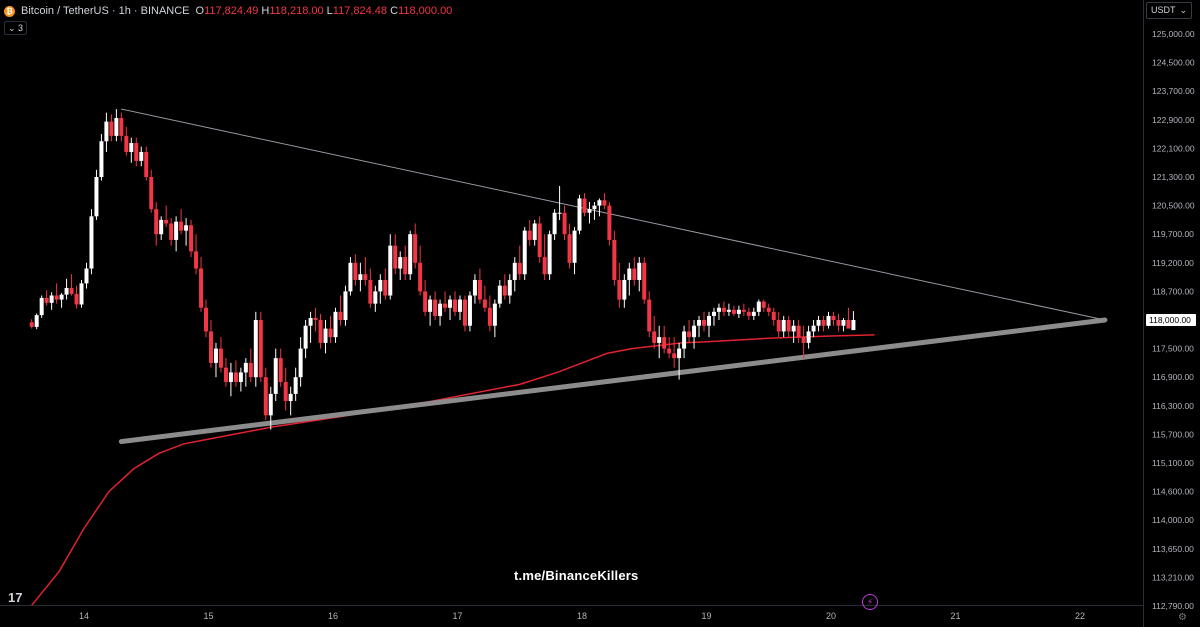 The width and height of the screenshot is (1200, 627). What do you see at coordinates (333, 616) in the screenshot?
I see `x-tick-label: 16` at bounding box center [333, 616].